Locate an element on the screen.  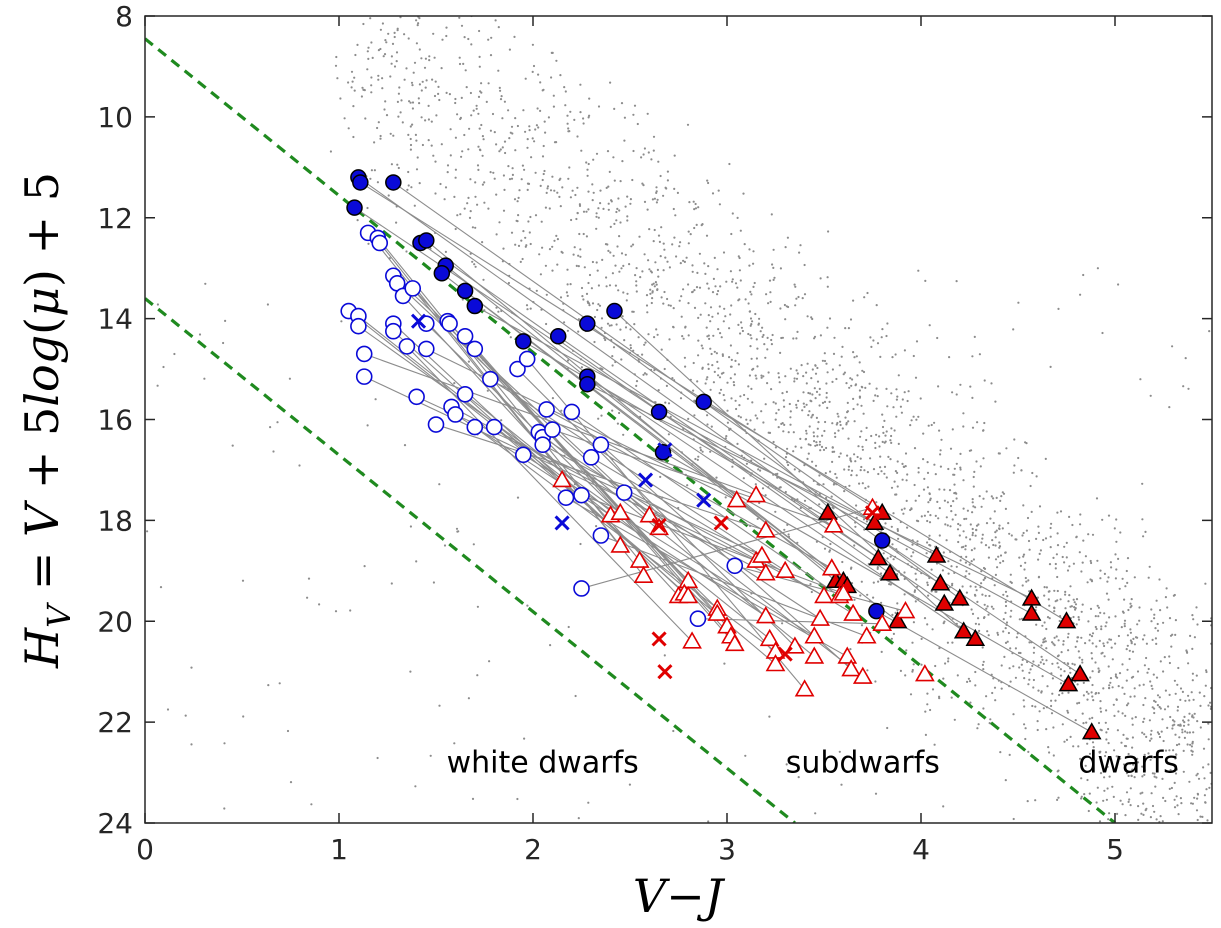
x-marker is located at coordinates (562, 523).